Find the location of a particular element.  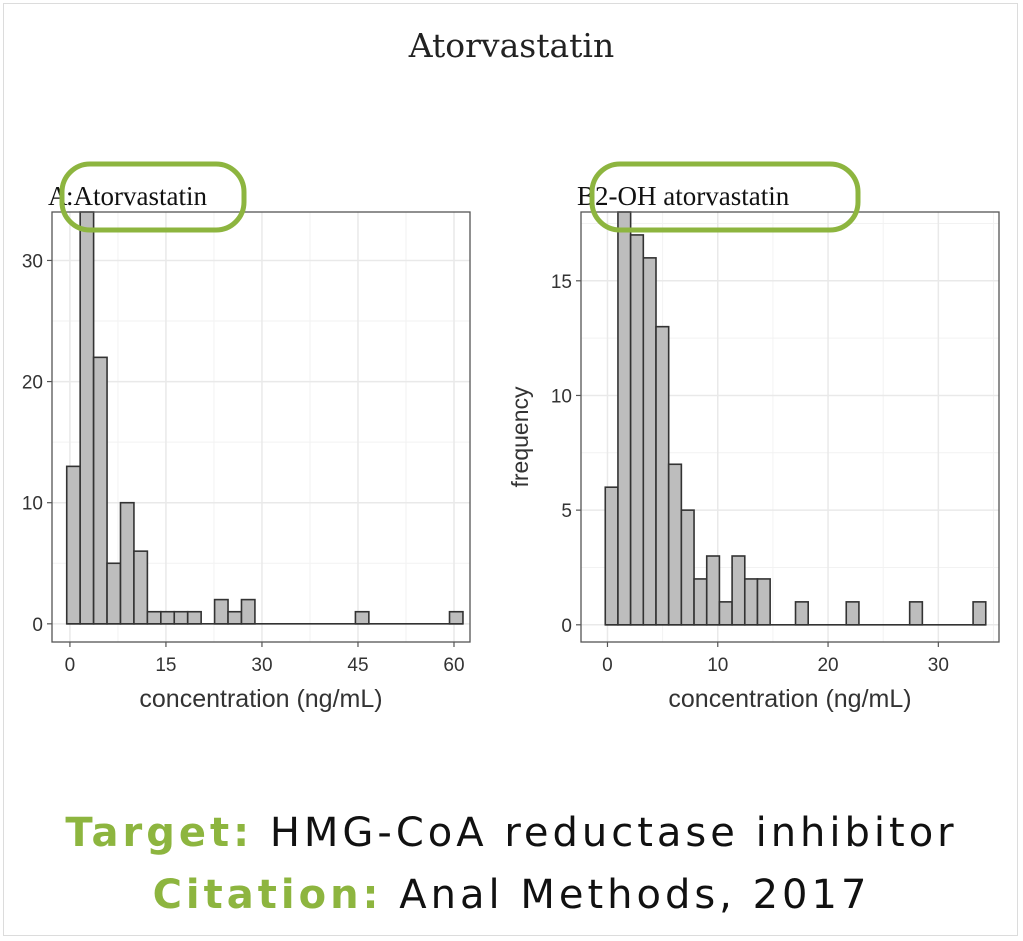

citation-label: Citation: is located at coordinates (267, 895).